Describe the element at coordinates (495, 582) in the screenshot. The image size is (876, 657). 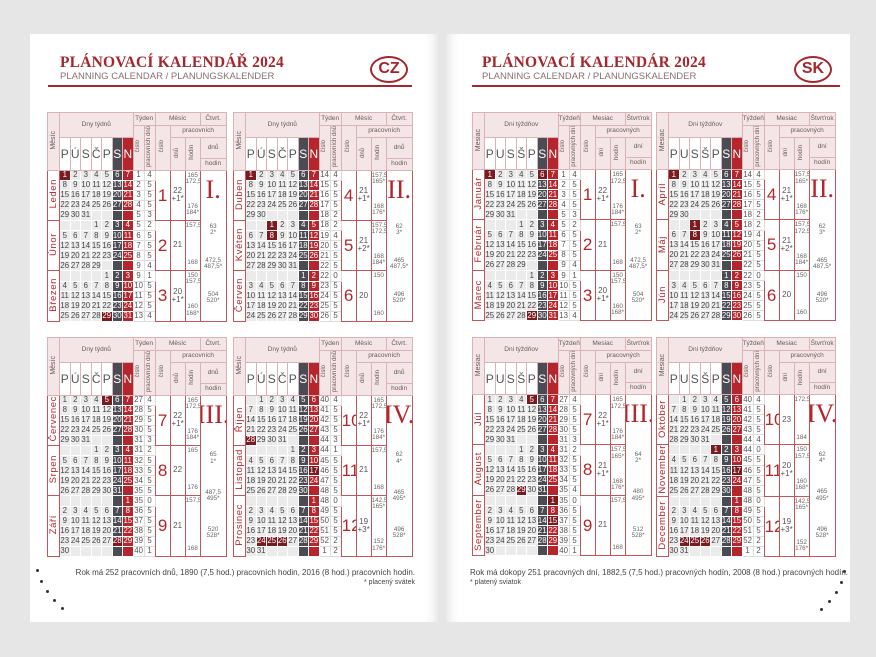
I see `footnote: * platený sviatok` at that location.